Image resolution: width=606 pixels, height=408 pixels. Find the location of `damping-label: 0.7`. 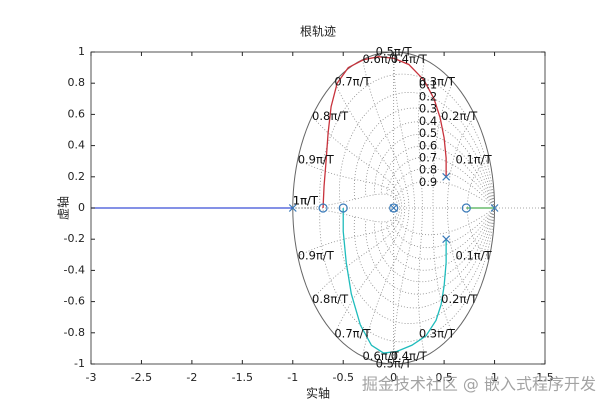

damping-label: 0.7 is located at coordinates (428, 157).